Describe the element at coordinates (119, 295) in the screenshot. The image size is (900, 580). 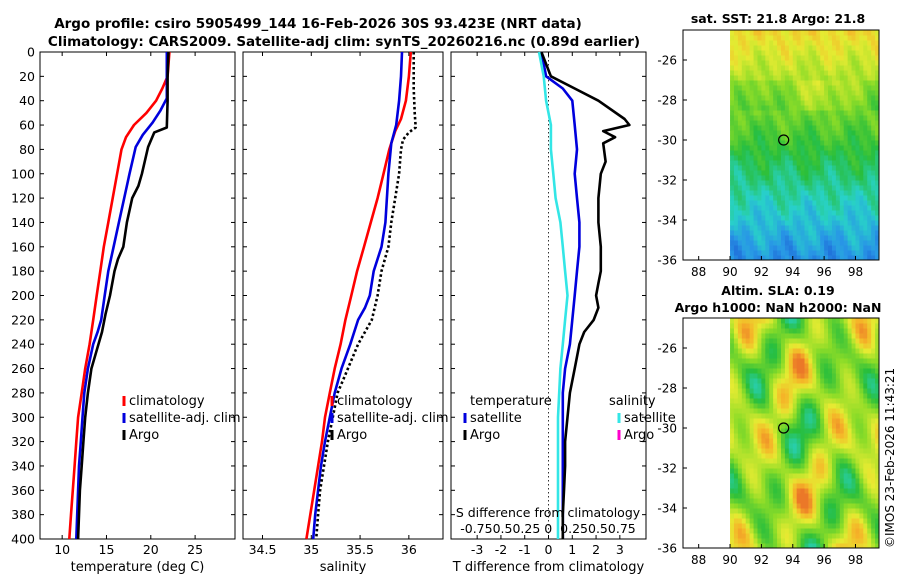
I see `temperature-series-climatology` at that location.